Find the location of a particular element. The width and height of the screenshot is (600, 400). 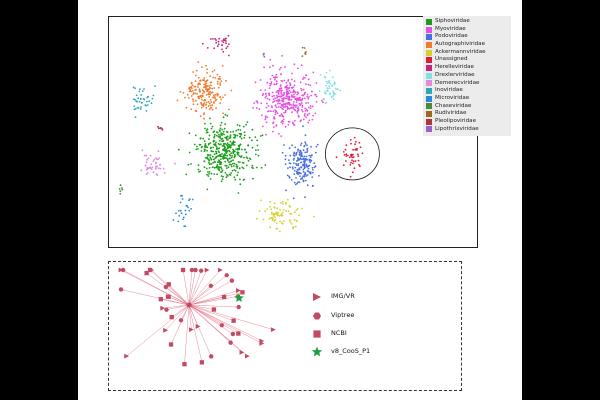

network-edges is located at coordinates (197, 317).